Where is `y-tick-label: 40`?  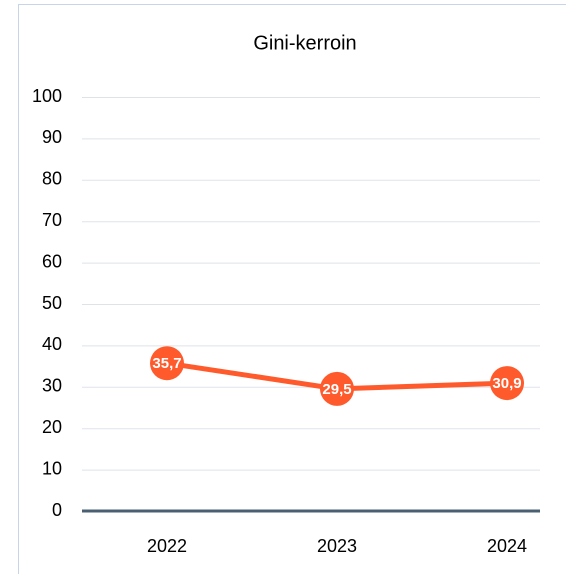
y-tick-label: 40 is located at coordinates (52, 344).